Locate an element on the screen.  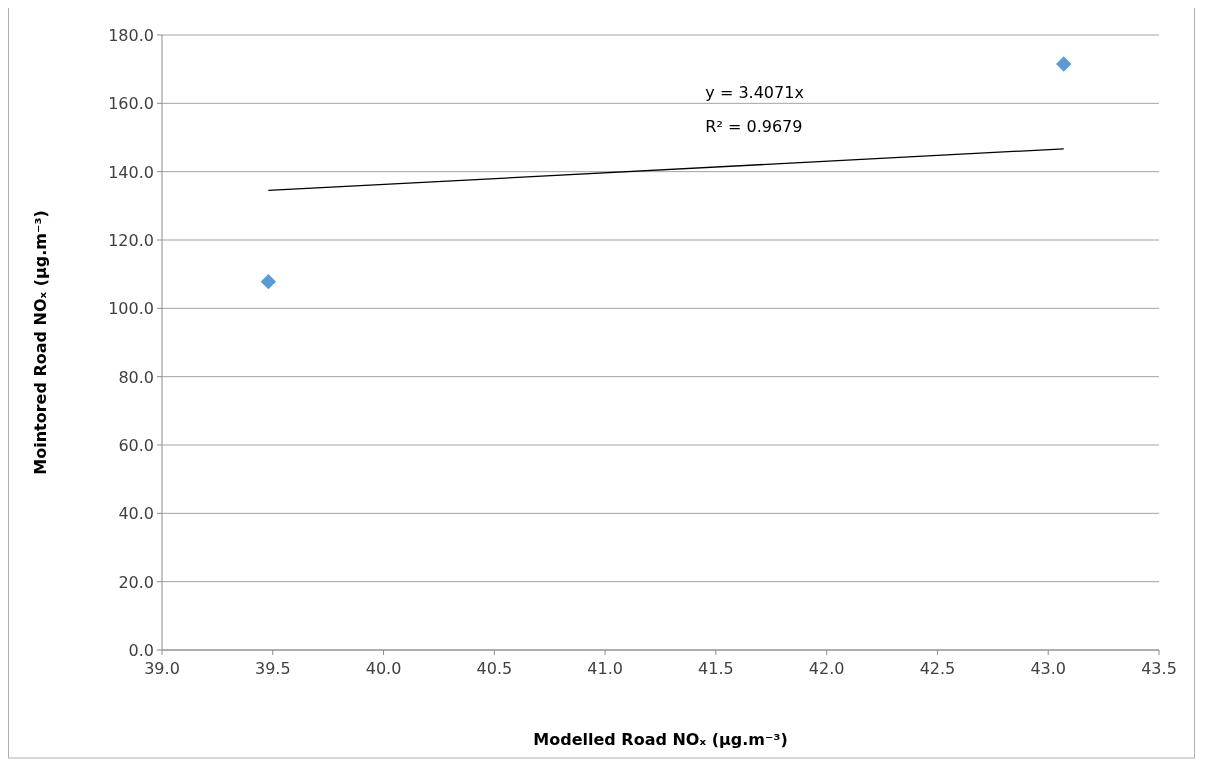
y-axis-title: Mointored Road NOₓ (µg.m⁻³) is located at coordinates (40, 342).